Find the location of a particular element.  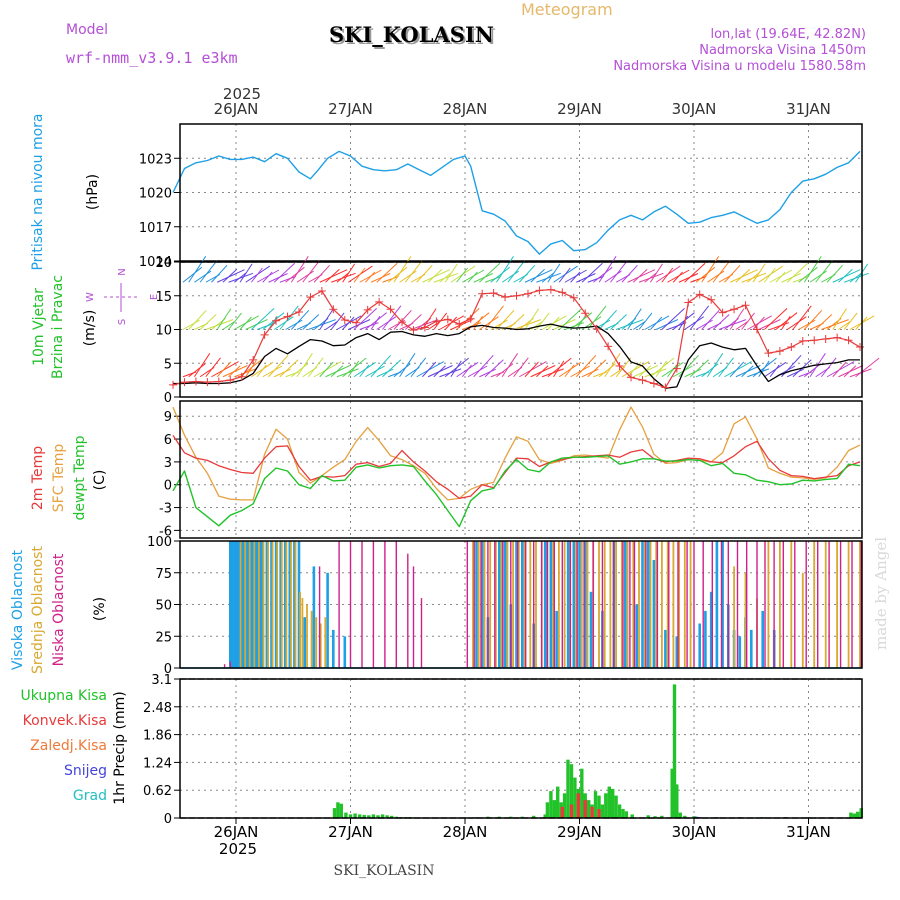

temp-frame is located at coordinates (521, 469).